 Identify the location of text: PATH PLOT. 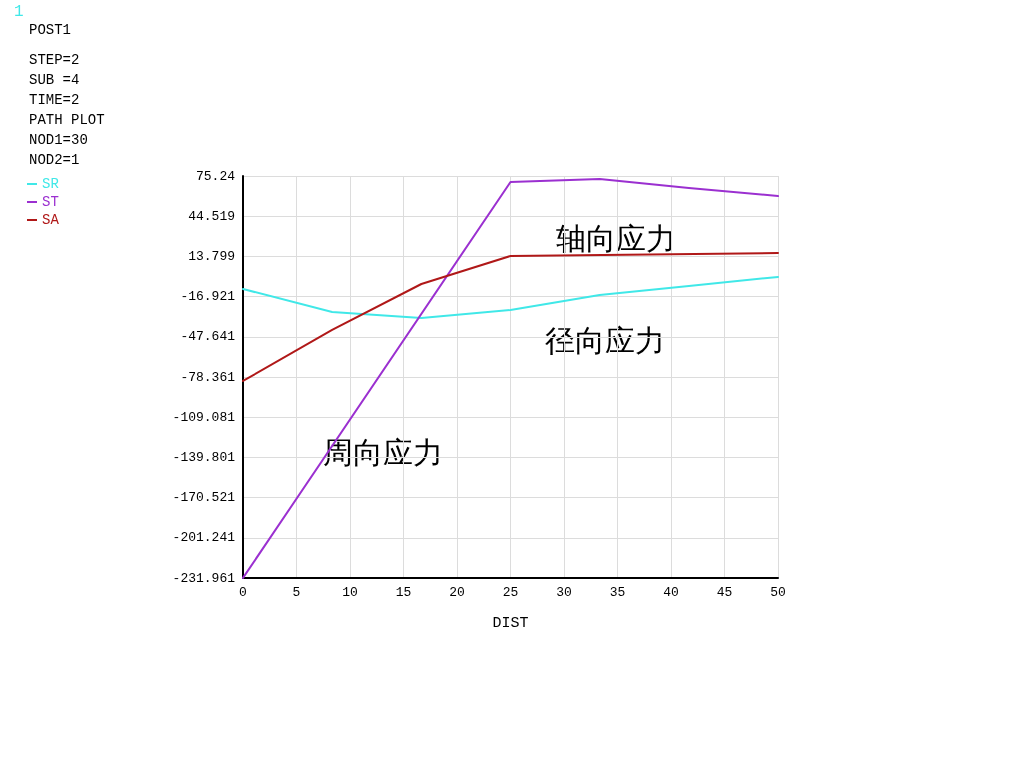
(67, 120).